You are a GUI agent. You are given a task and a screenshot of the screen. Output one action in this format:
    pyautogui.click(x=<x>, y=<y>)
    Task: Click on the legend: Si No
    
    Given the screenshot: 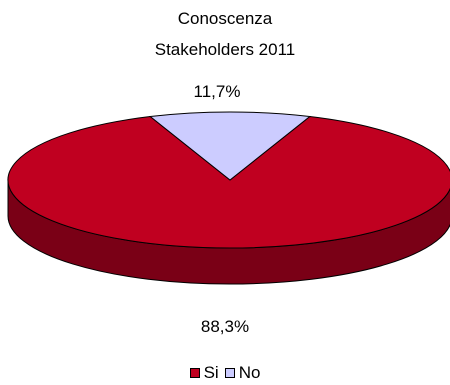 What is the action you would take?
    pyautogui.click(x=225, y=373)
    